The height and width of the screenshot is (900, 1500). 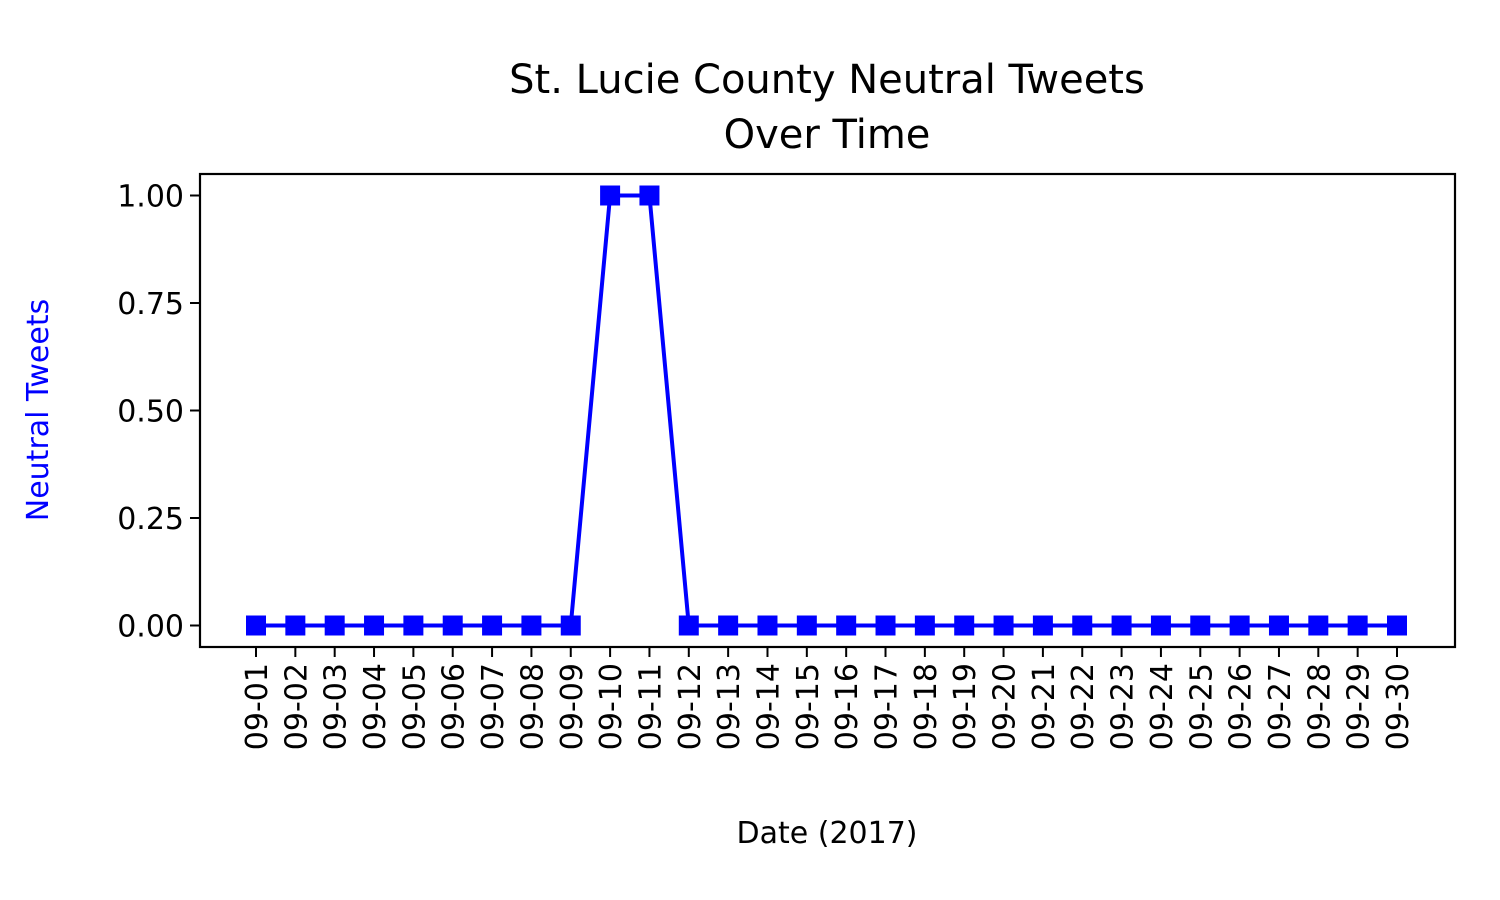 I want to click on x-tick-label: 09-17, so click(x=887, y=706).